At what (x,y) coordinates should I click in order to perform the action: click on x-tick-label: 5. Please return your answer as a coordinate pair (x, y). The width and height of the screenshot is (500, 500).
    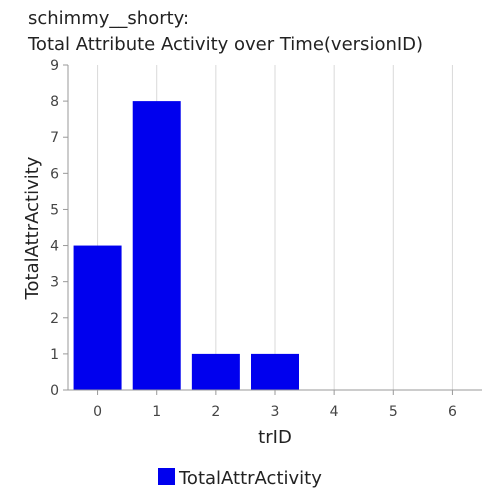
    Looking at the image, I should click on (393, 412).